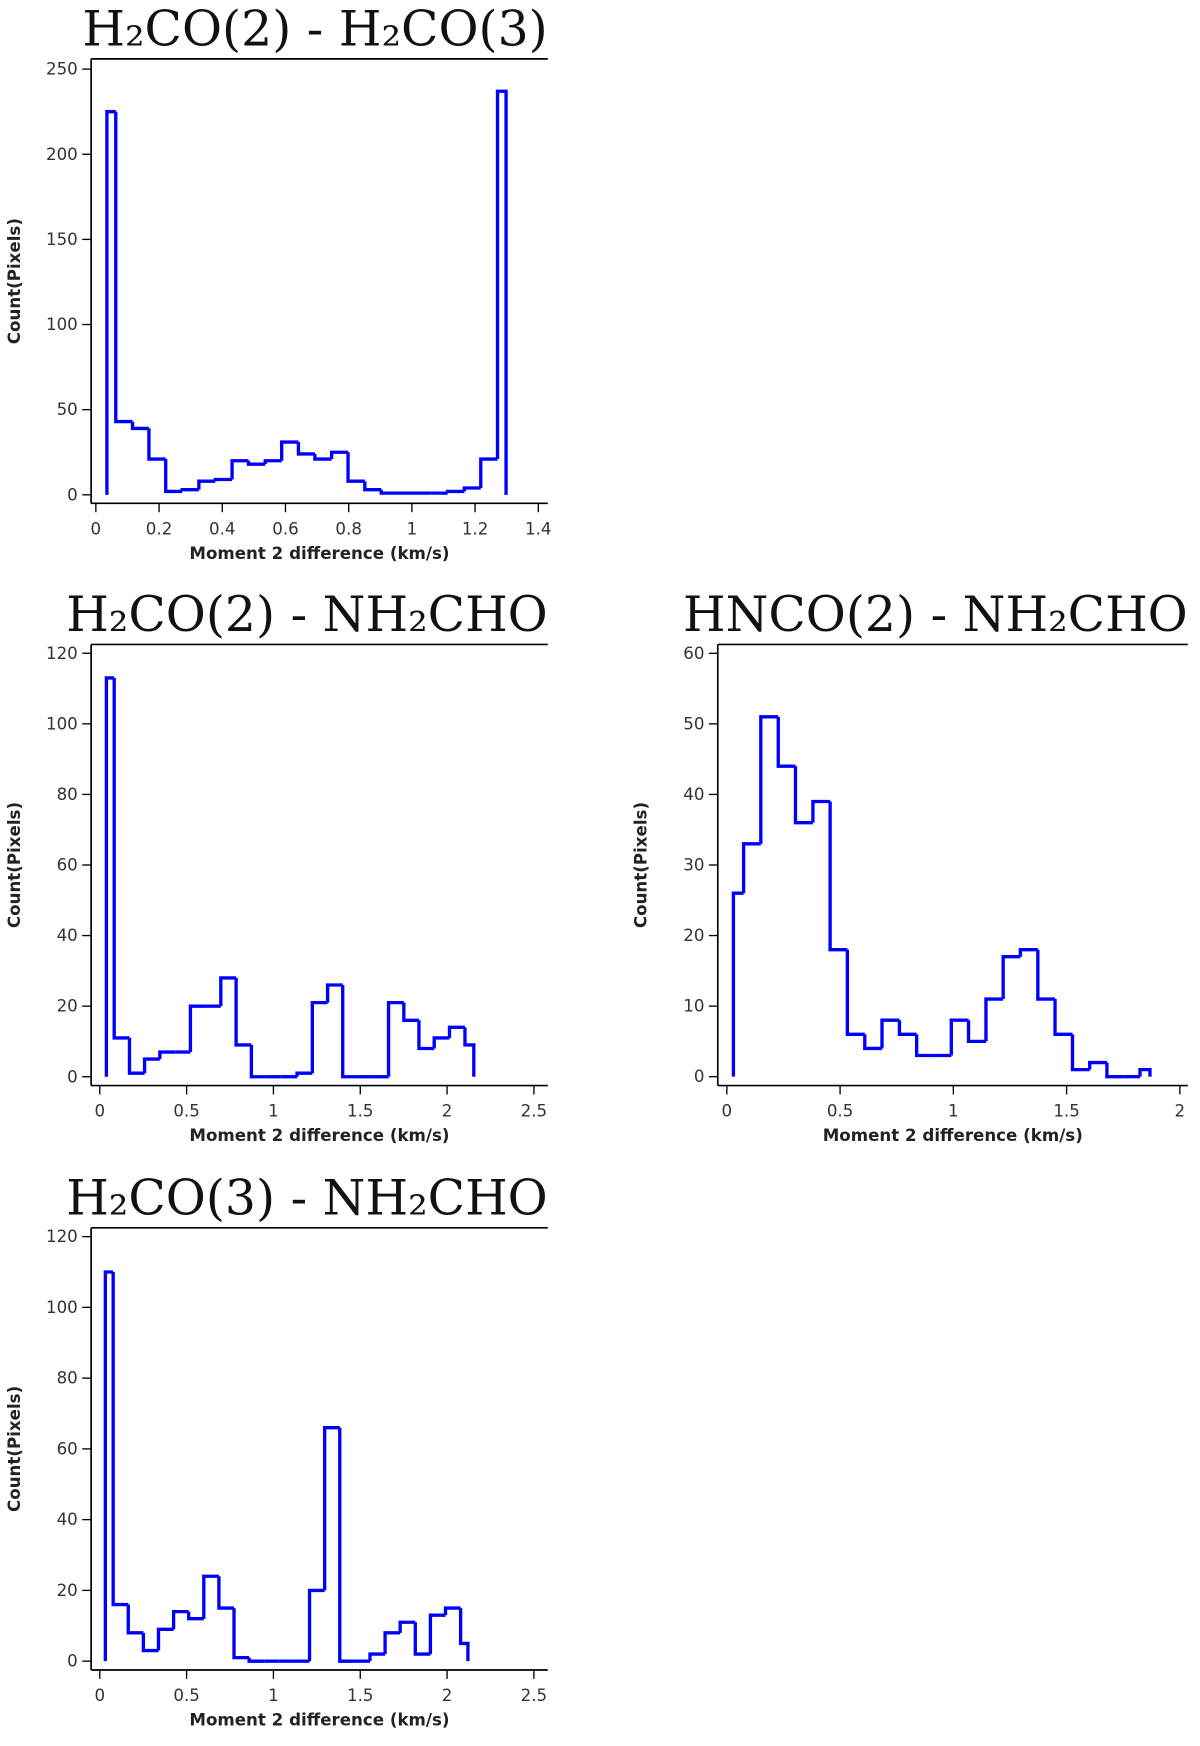 The width and height of the screenshot is (1200, 1746). Describe the element at coordinates (475, 528) in the screenshot. I see `x-tick-label: 1.2` at that location.